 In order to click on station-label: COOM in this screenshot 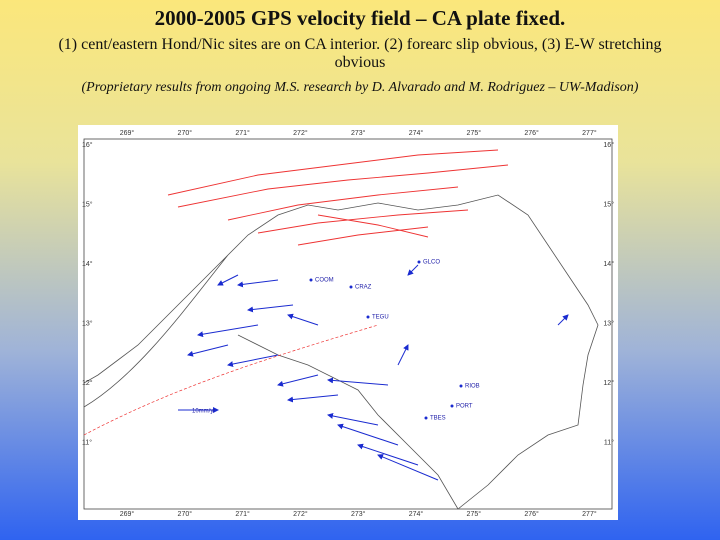, I will do `click(324, 281)`.